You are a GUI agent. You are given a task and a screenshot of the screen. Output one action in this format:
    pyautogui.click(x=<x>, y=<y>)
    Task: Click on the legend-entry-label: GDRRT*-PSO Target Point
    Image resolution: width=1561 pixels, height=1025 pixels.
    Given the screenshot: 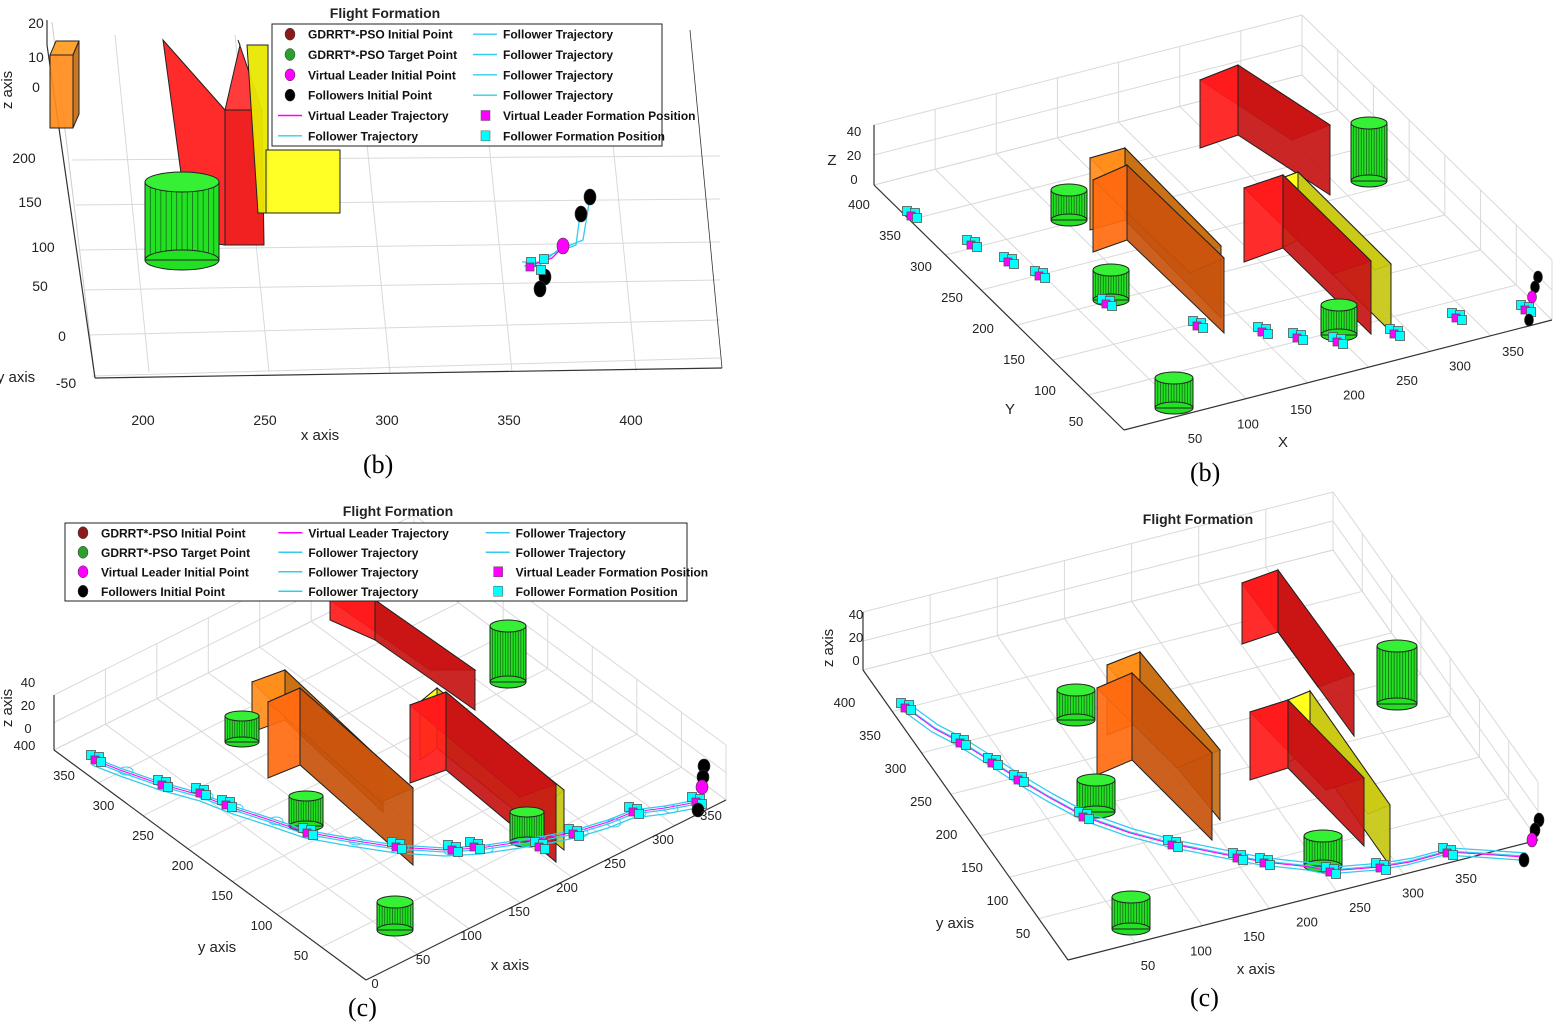 What is the action you would take?
    pyautogui.click(x=382, y=55)
    